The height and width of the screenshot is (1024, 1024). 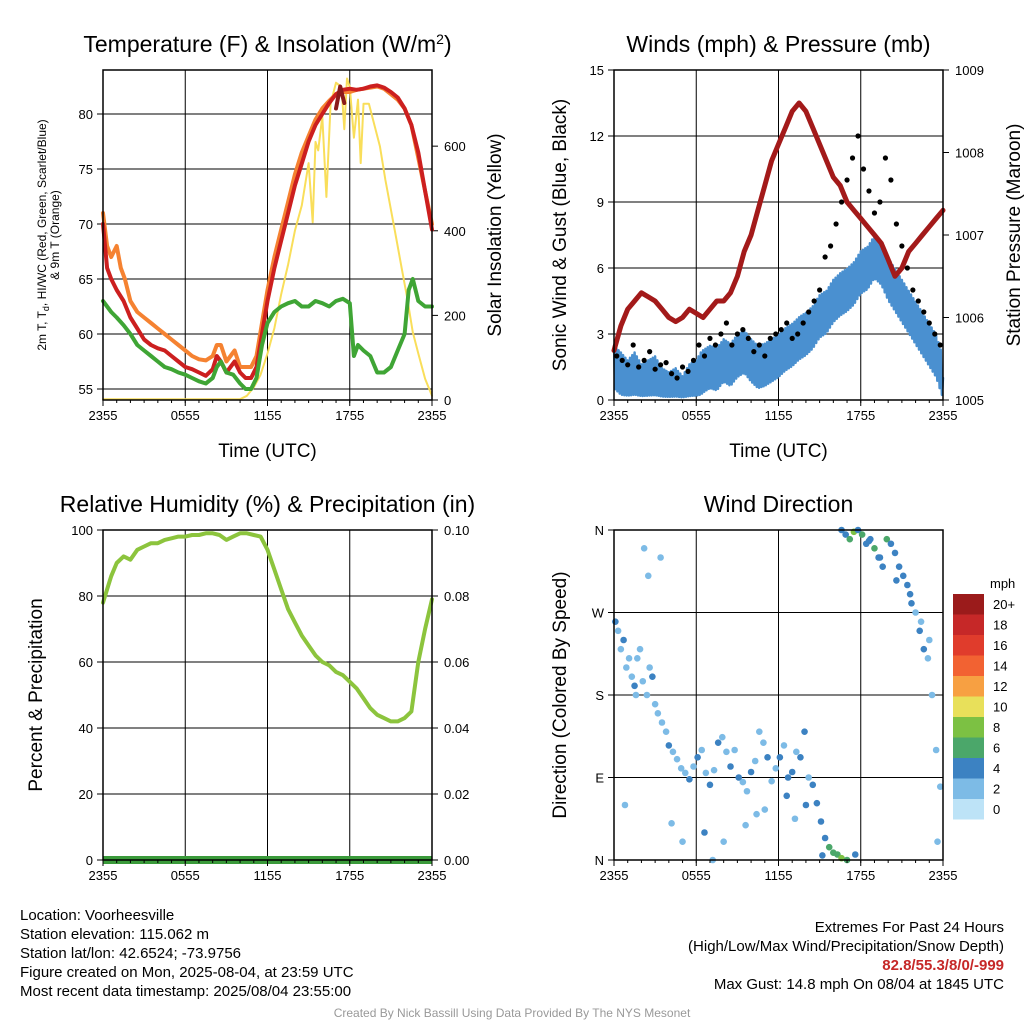 What do you see at coordinates (778, 226) in the screenshot?
I see `wind-pressure-line` at bounding box center [778, 226].